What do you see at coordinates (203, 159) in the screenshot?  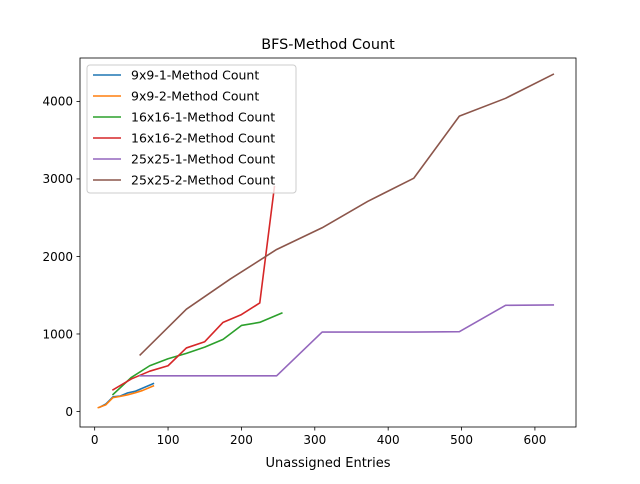 I see `legend-label-5: 25x25-1-Method Count` at bounding box center [203, 159].